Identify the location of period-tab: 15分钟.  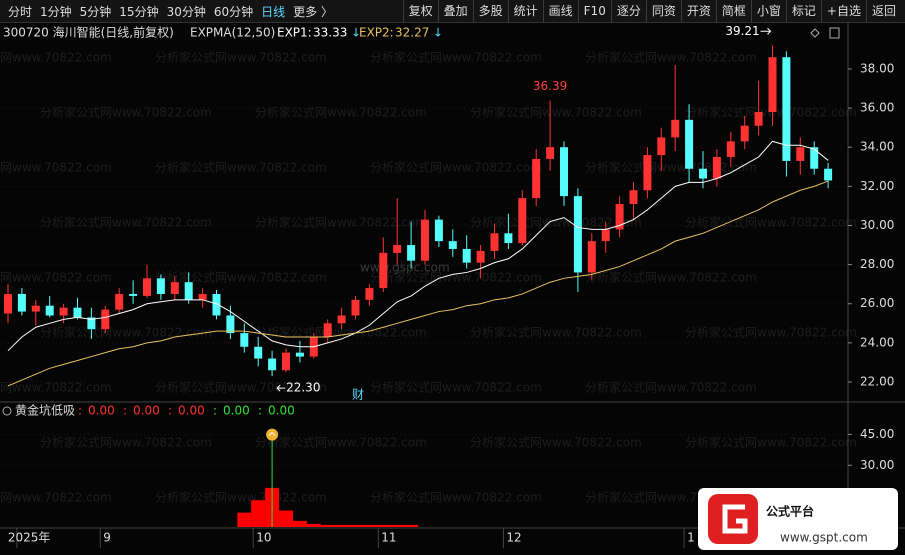
(139, 11).